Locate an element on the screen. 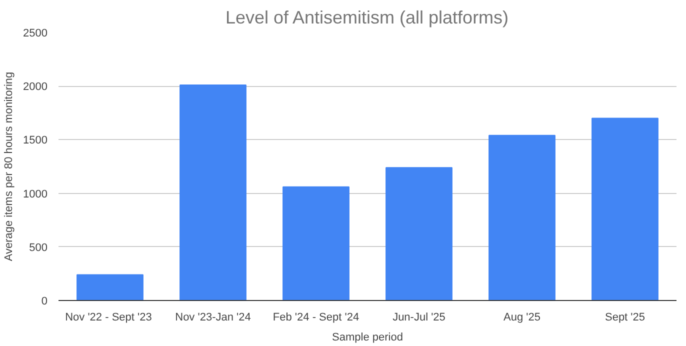  x-axis-title: Sample period is located at coordinates (367, 338).